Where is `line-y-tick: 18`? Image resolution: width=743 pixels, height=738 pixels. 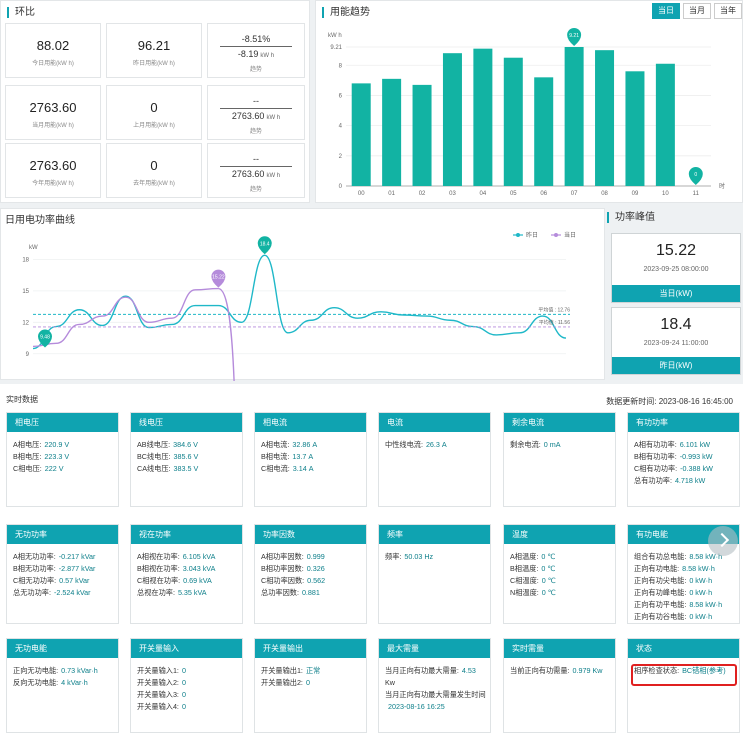
line-y-tick: 18 is located at coordinates (25, 260).